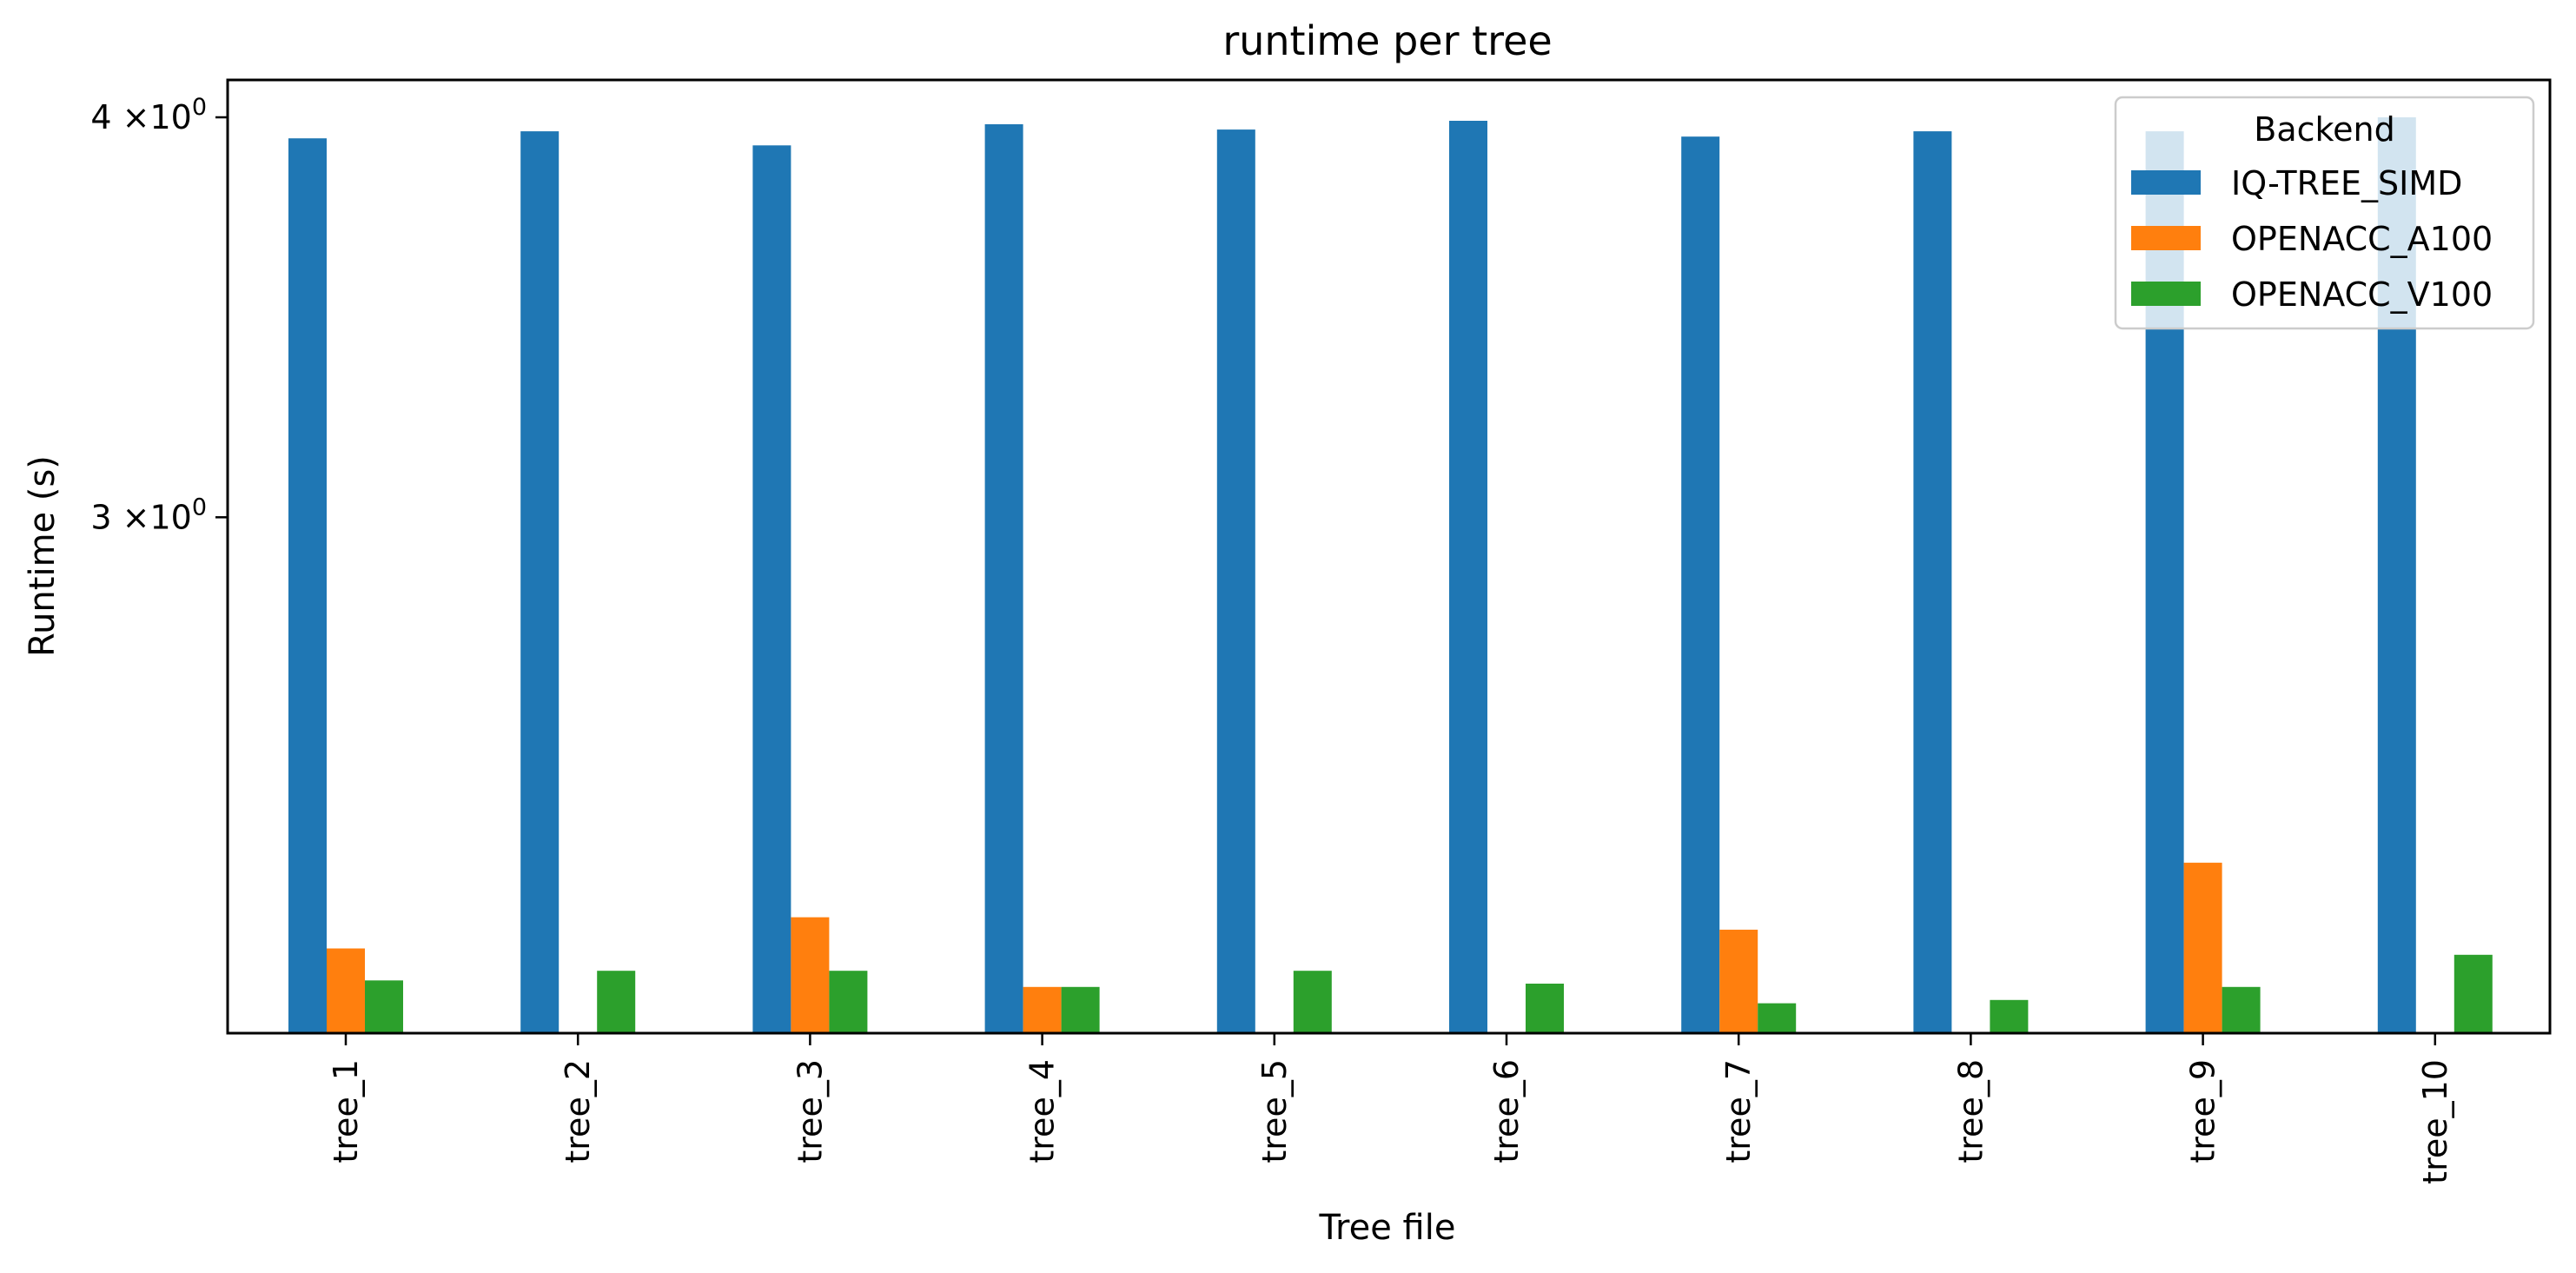 This screenshot has height=1273, width=2576. Describe the element at coordinates (2166, 183) in the screenshot. I see `legend-swatch-IQ-TREE_SIMD` at that location.